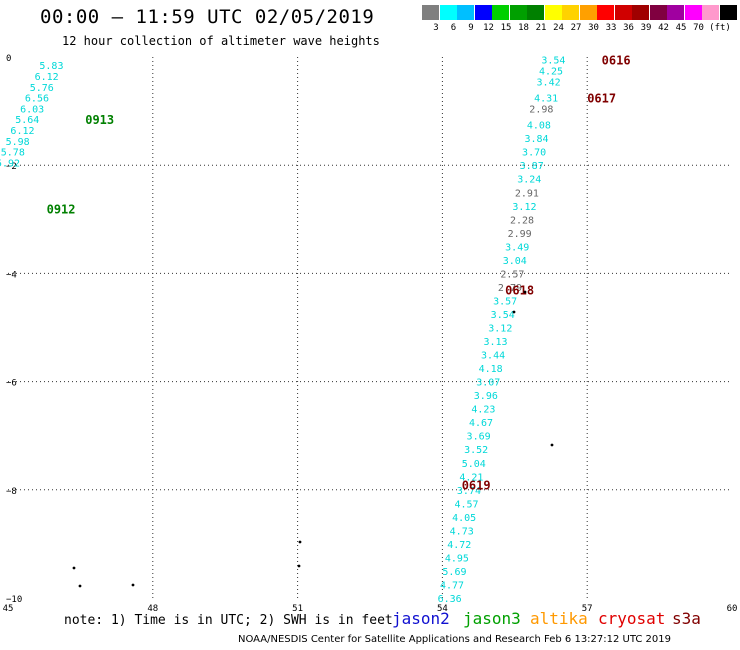  I want to click on pass-time-label: 0618, so click(519, 291).